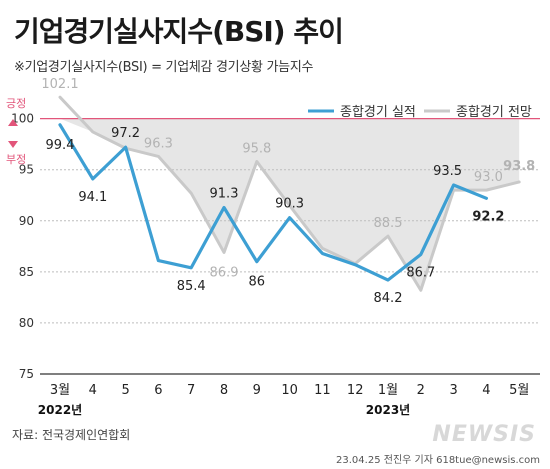 This screenshot has width=550, height=469. What do you see at coordinates (494, 112) in the screenshot?
I see `legend-outlook-label: 종합경기 전망` at bounding box center [494, 112].